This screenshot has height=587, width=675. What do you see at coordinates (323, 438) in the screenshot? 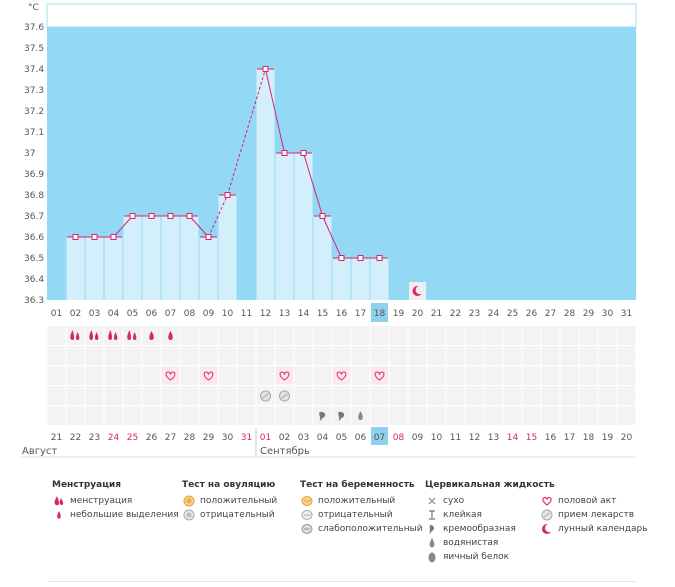
I see `day-label: 04` at bounding box center [323, 438].